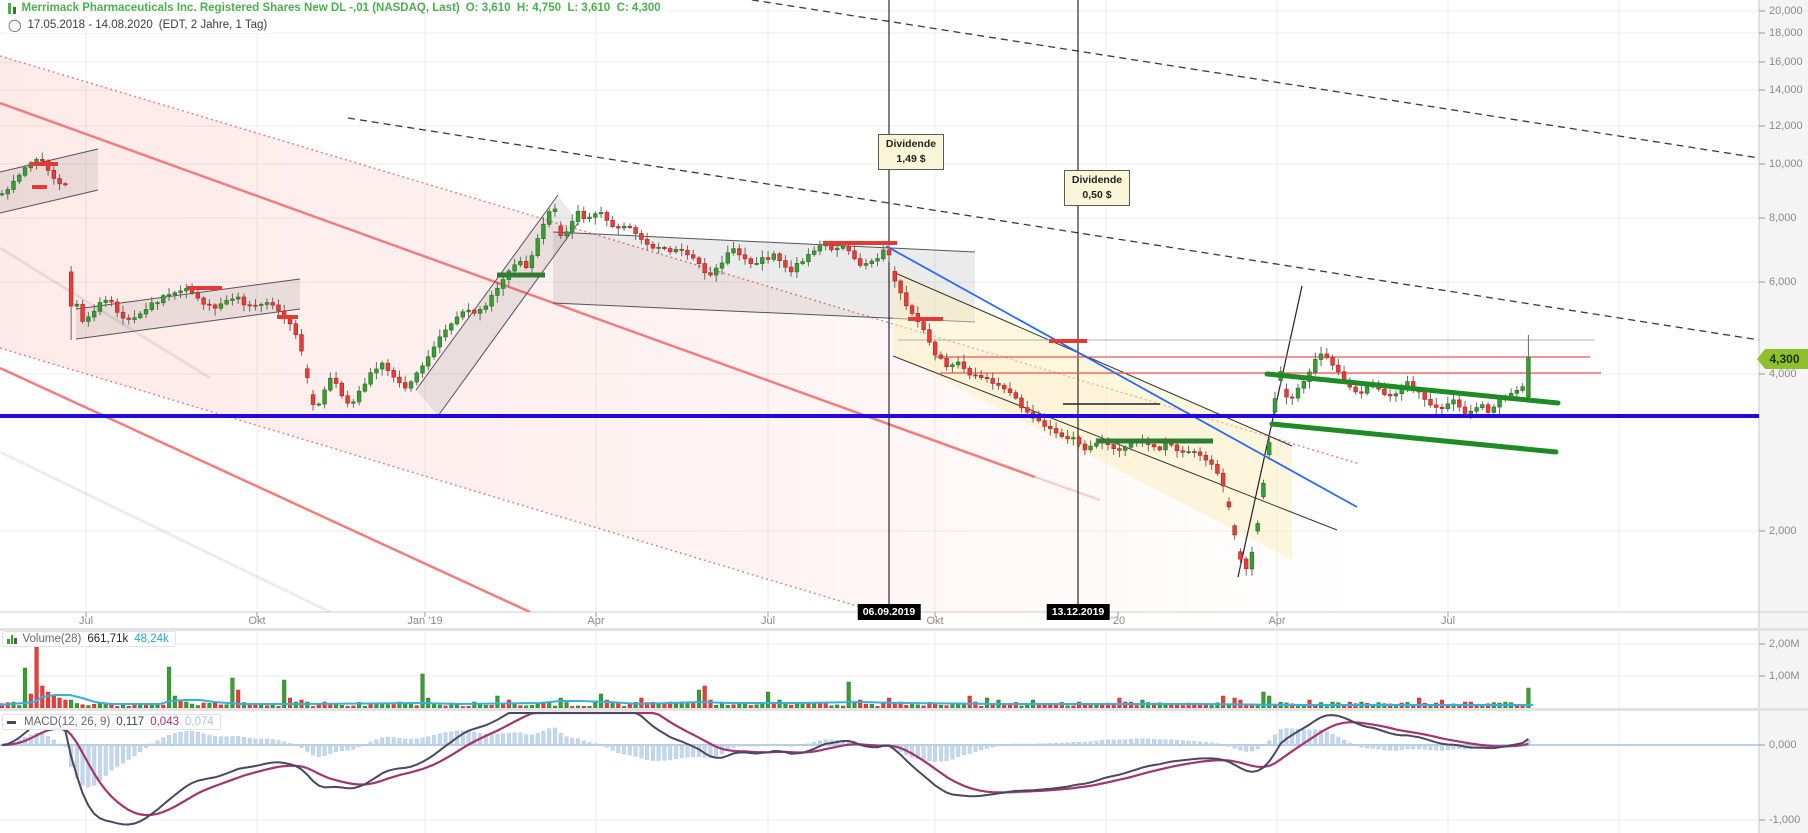 This screenshot has width=1808, height=833. Describe the element at coordinates (889, 612) in the screenshot. I see `event-date-badge: 06.09.2019` at that location.